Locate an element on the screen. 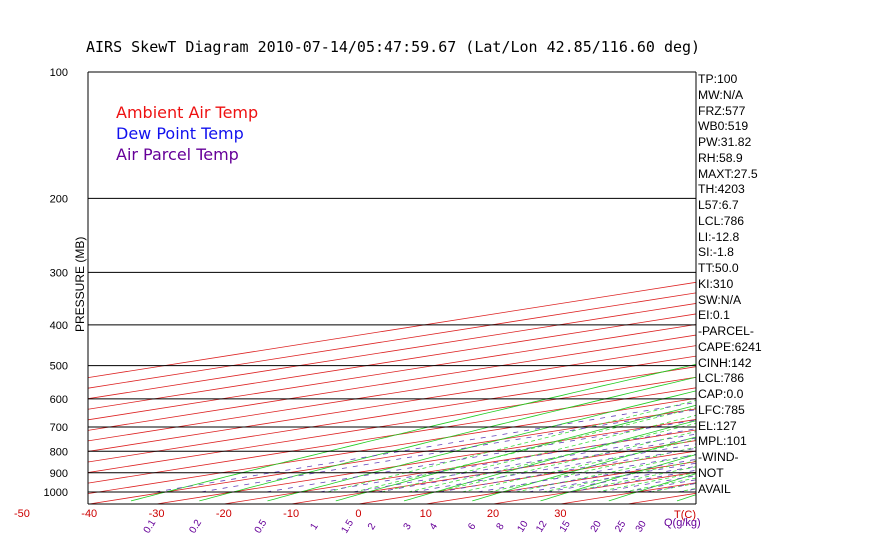 The height and width of the screenshot is (560, 870). index-line: MW:N/A is located at coordinates (721, 94).